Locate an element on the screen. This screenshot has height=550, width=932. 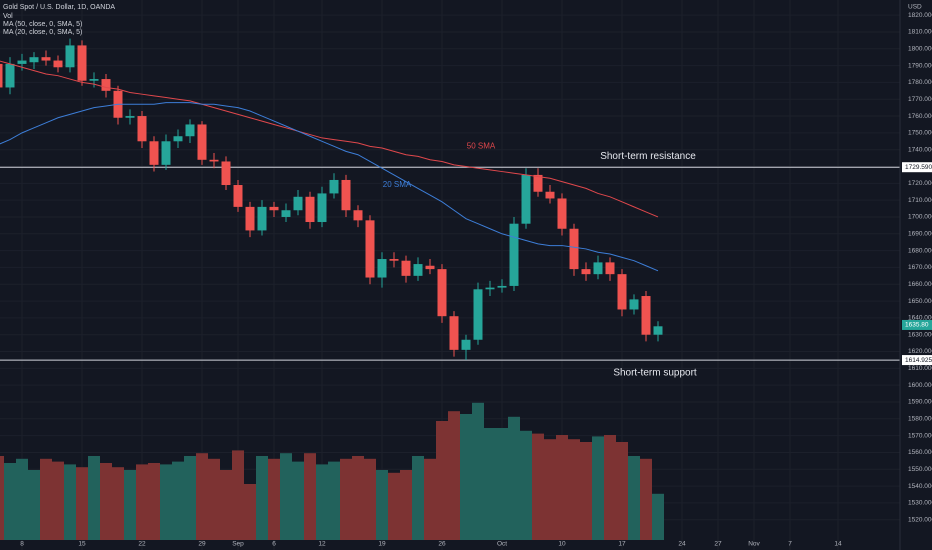
ma-label: 20 SMA is located at coordinates (397, 184).